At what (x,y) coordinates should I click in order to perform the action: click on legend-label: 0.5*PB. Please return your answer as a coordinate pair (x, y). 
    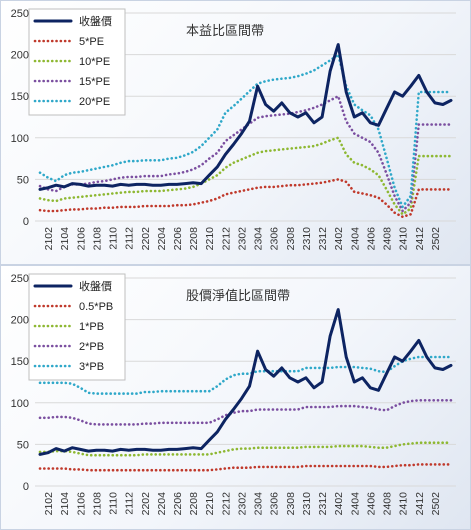
    Looking at the image, I should click on (96, 307).